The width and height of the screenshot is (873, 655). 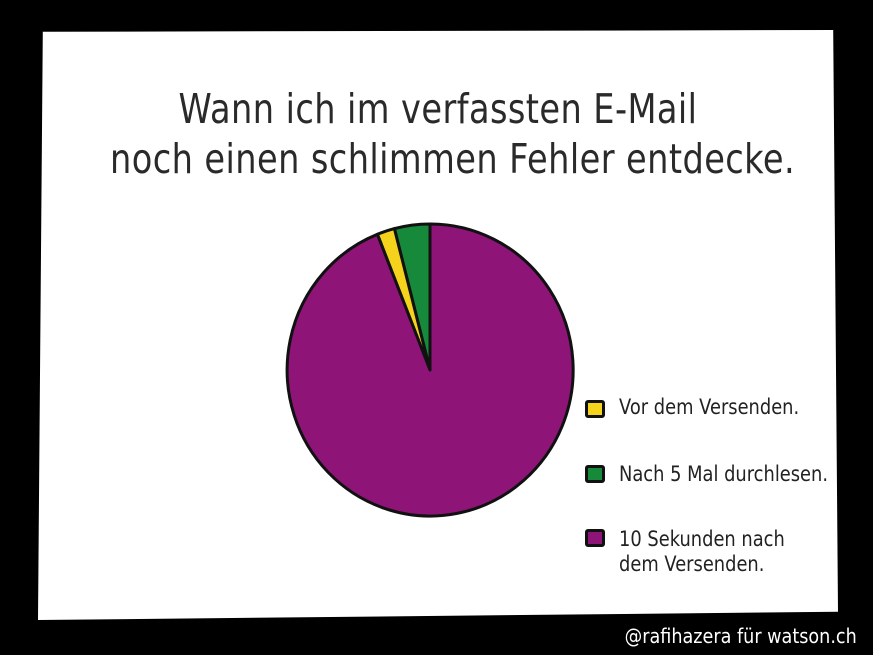 What do you see at coordinates (740, 636) in the screenshot?
I see `credit-text: @rafihazera für watson.ch` at bounding box center [740, 636].